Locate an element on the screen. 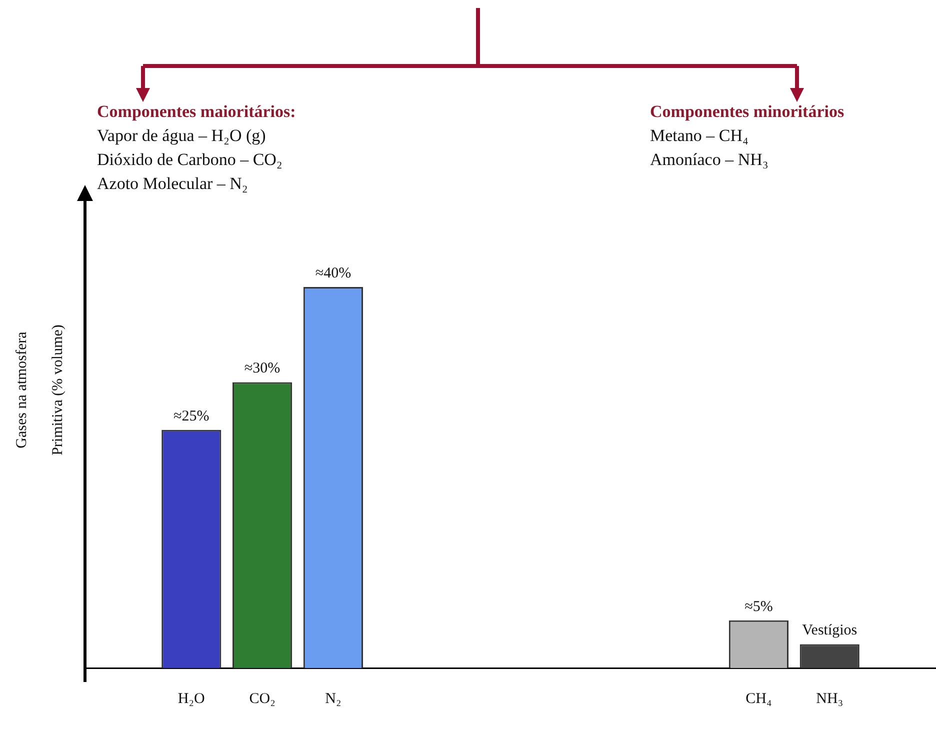 This screenshot has width=936, height=730. text: Componentes maioritários: Vapor de água – H₂O (g) Dióxido de Carbono – CO₂ Azoto Molecular – N₂ is located at coordinates (196, 148).